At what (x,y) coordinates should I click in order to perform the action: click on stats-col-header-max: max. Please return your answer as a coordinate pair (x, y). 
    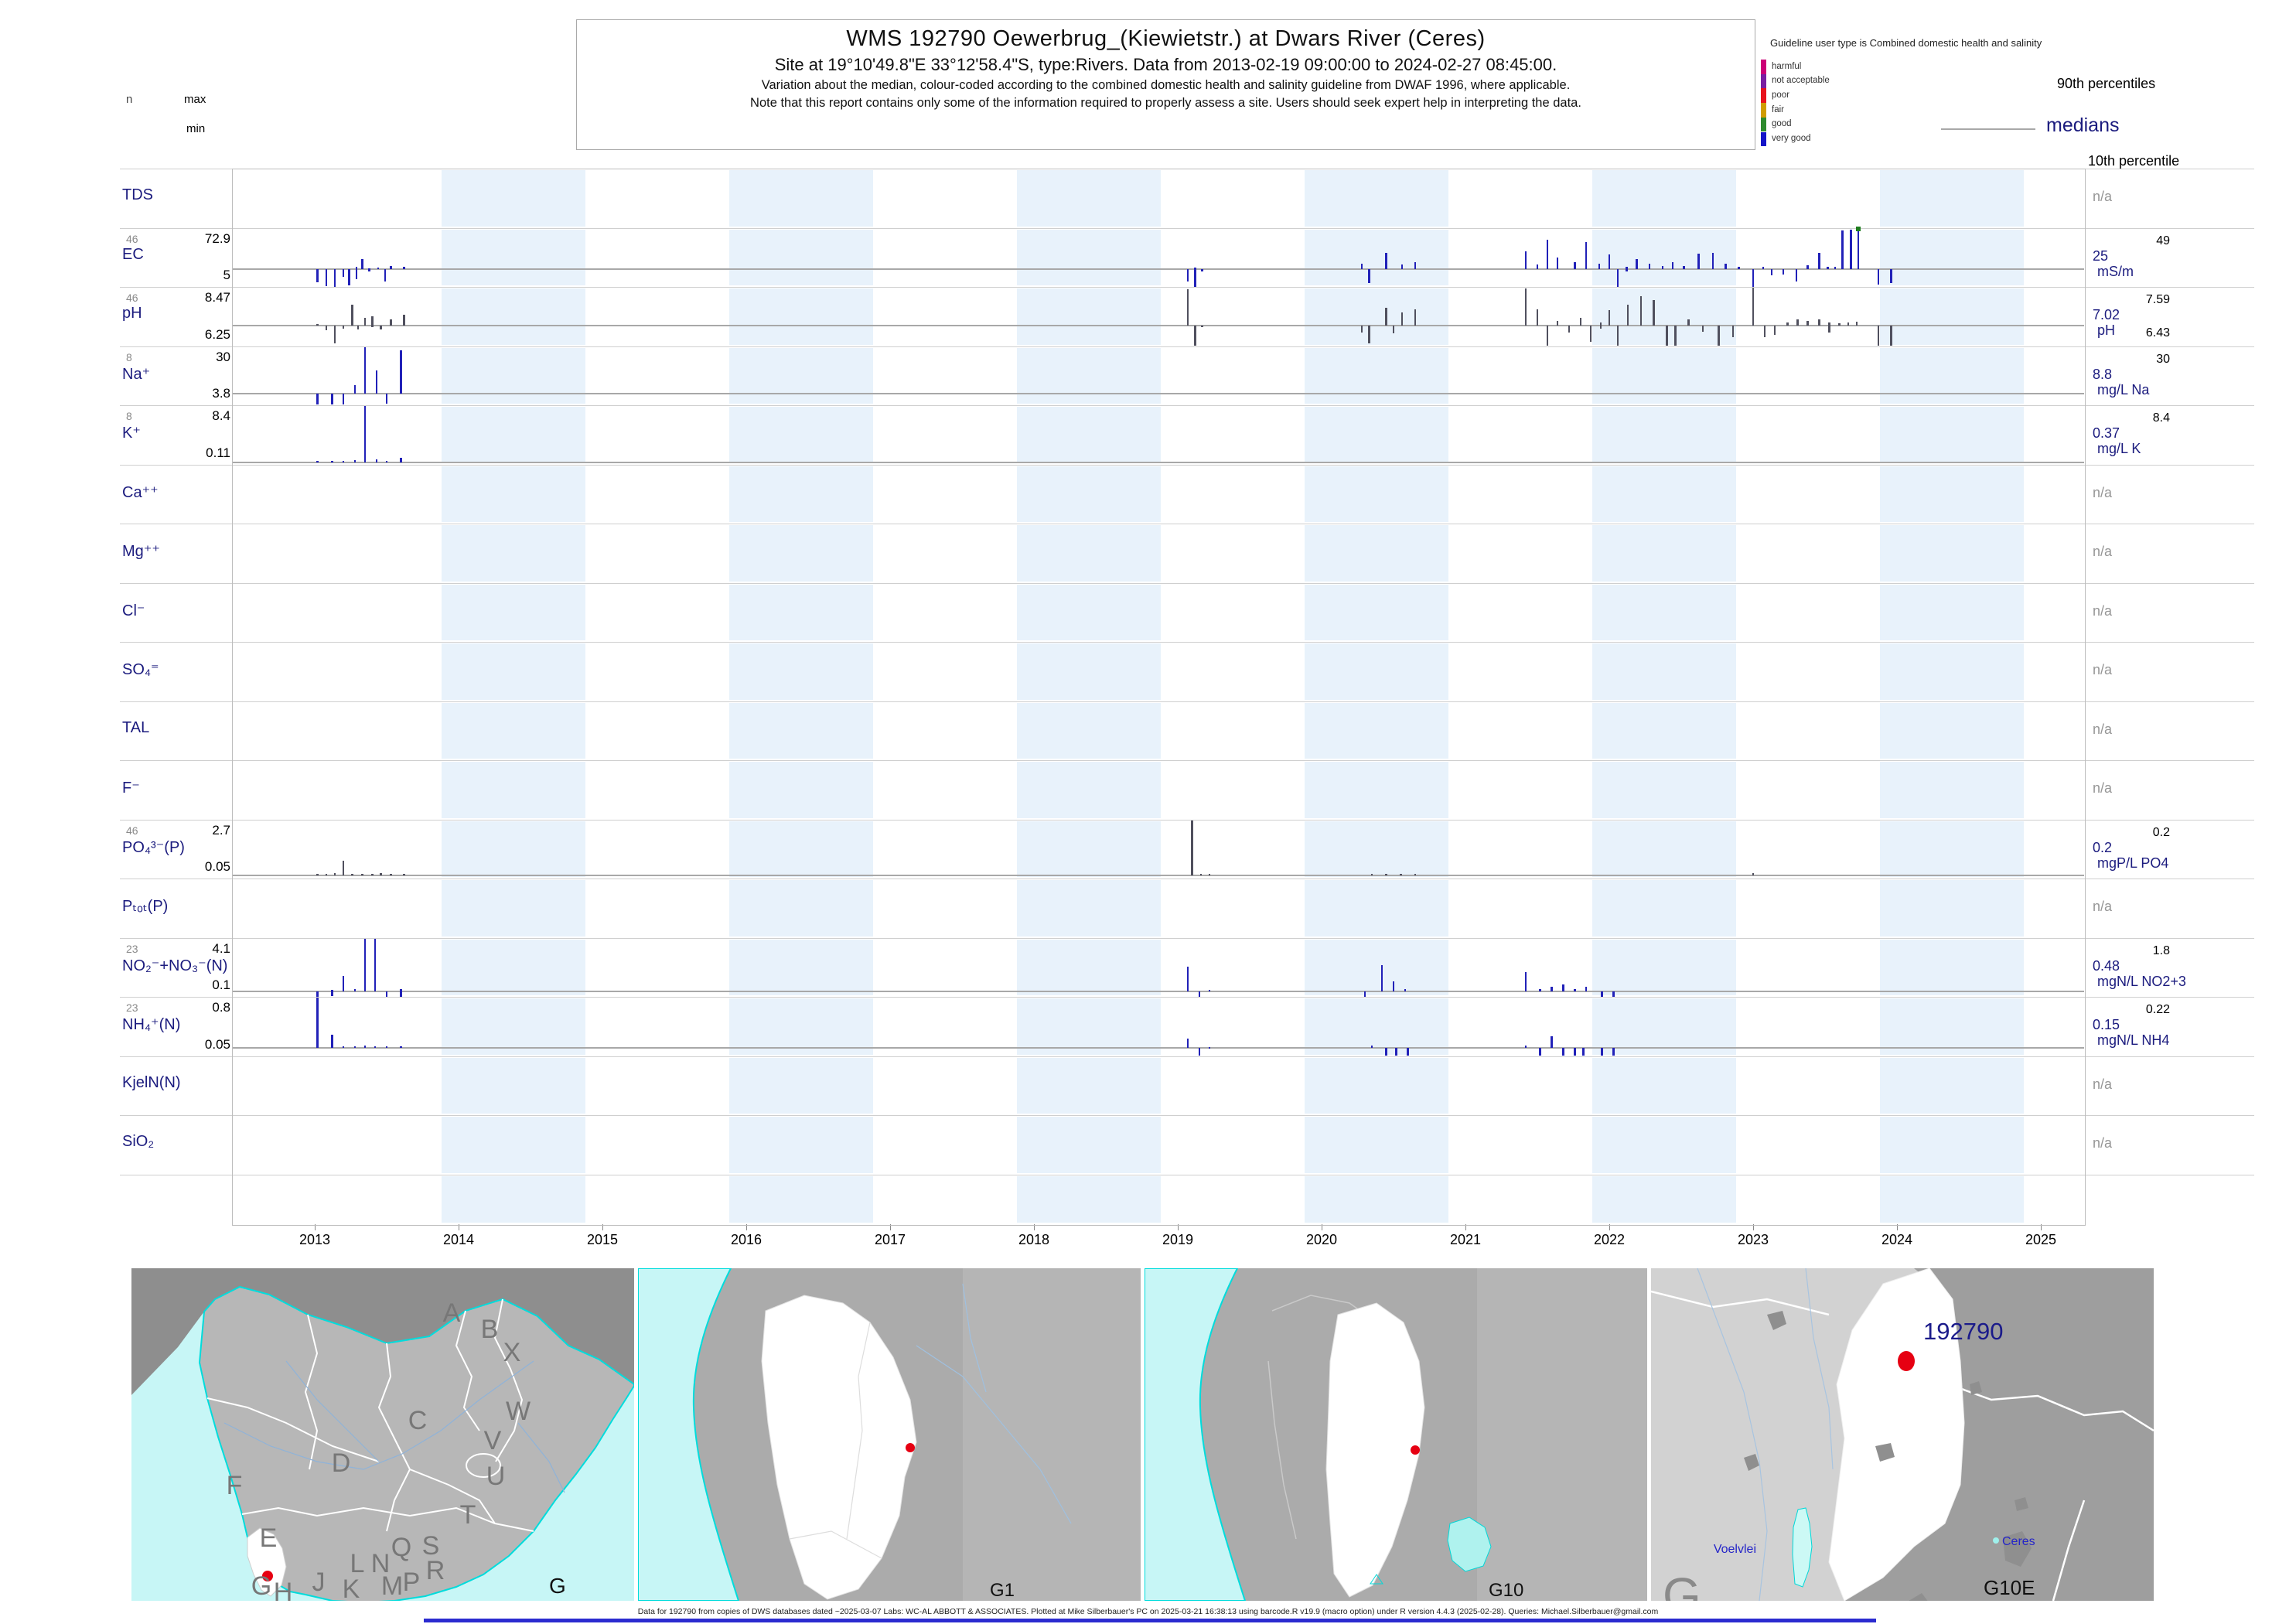
    Looking at the image, I should click on (195, 99).